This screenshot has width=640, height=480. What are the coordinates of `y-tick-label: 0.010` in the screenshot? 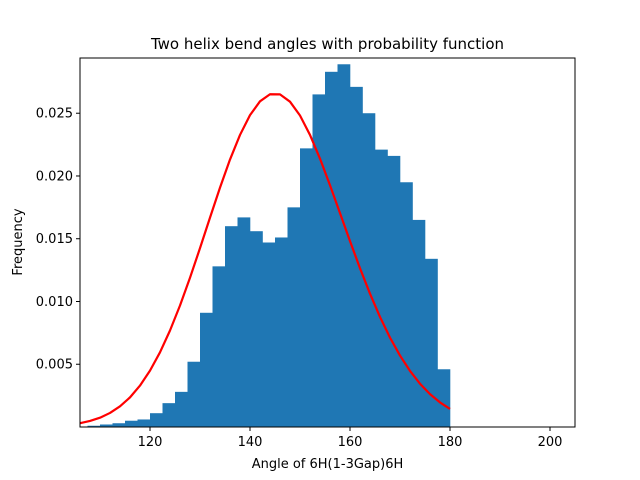 It's located at (54, 302).